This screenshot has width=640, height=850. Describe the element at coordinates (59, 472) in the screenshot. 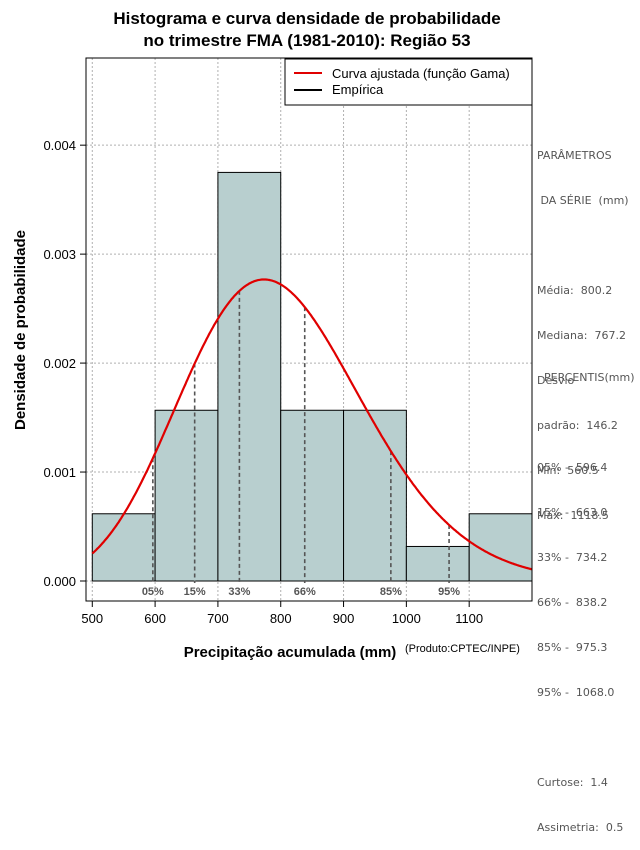

I see `y-tick-label: 0.001` at that location.